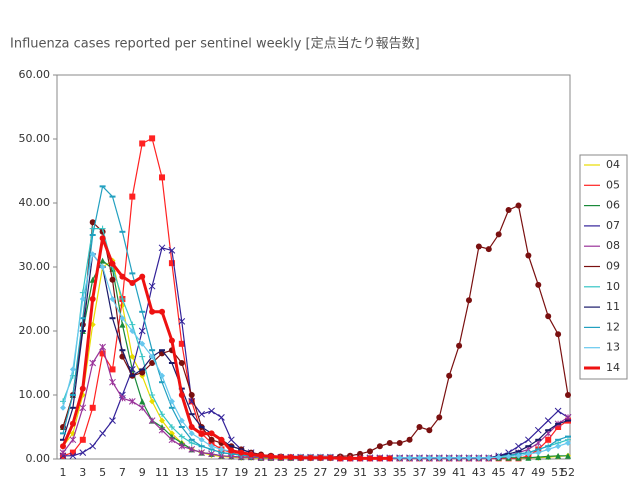  I want to click on x-tick-label: 1, so click(63, 472).